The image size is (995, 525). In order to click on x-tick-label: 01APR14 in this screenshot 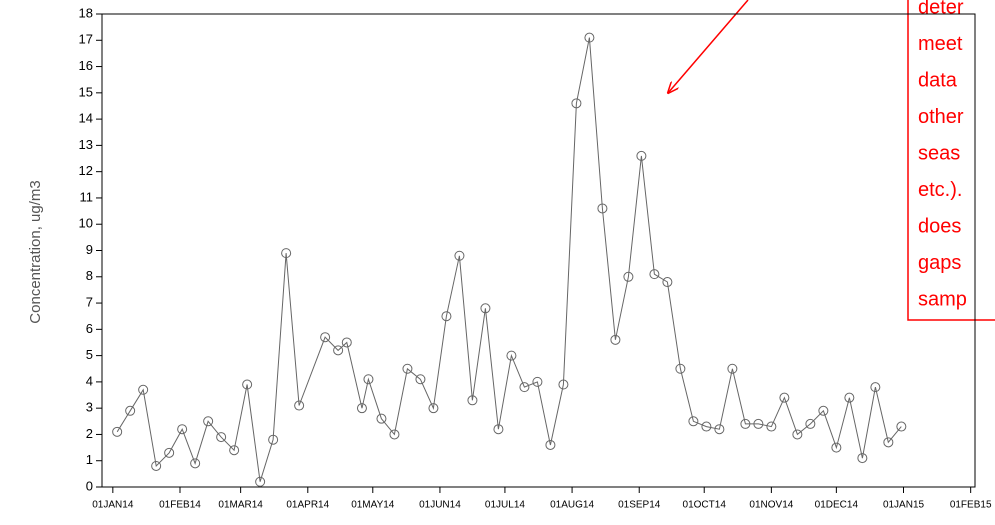, I will do `click(307, 505)`.